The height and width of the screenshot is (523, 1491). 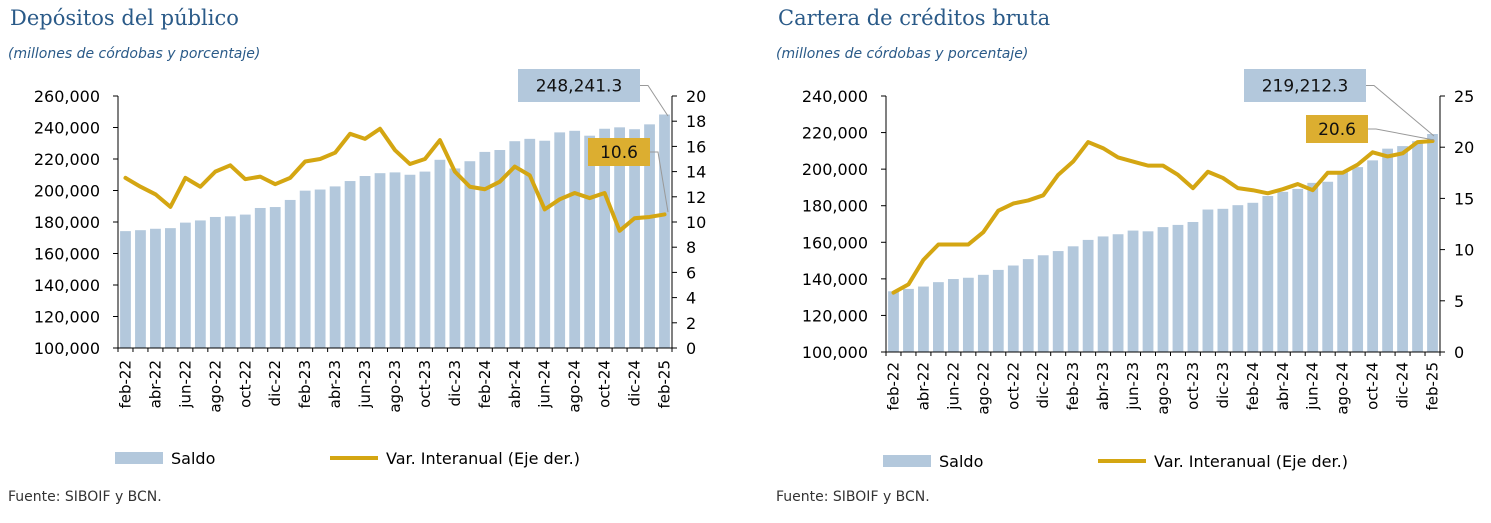 I want to click on right-axis-tick-label: 18, so click(x=696, y=121).